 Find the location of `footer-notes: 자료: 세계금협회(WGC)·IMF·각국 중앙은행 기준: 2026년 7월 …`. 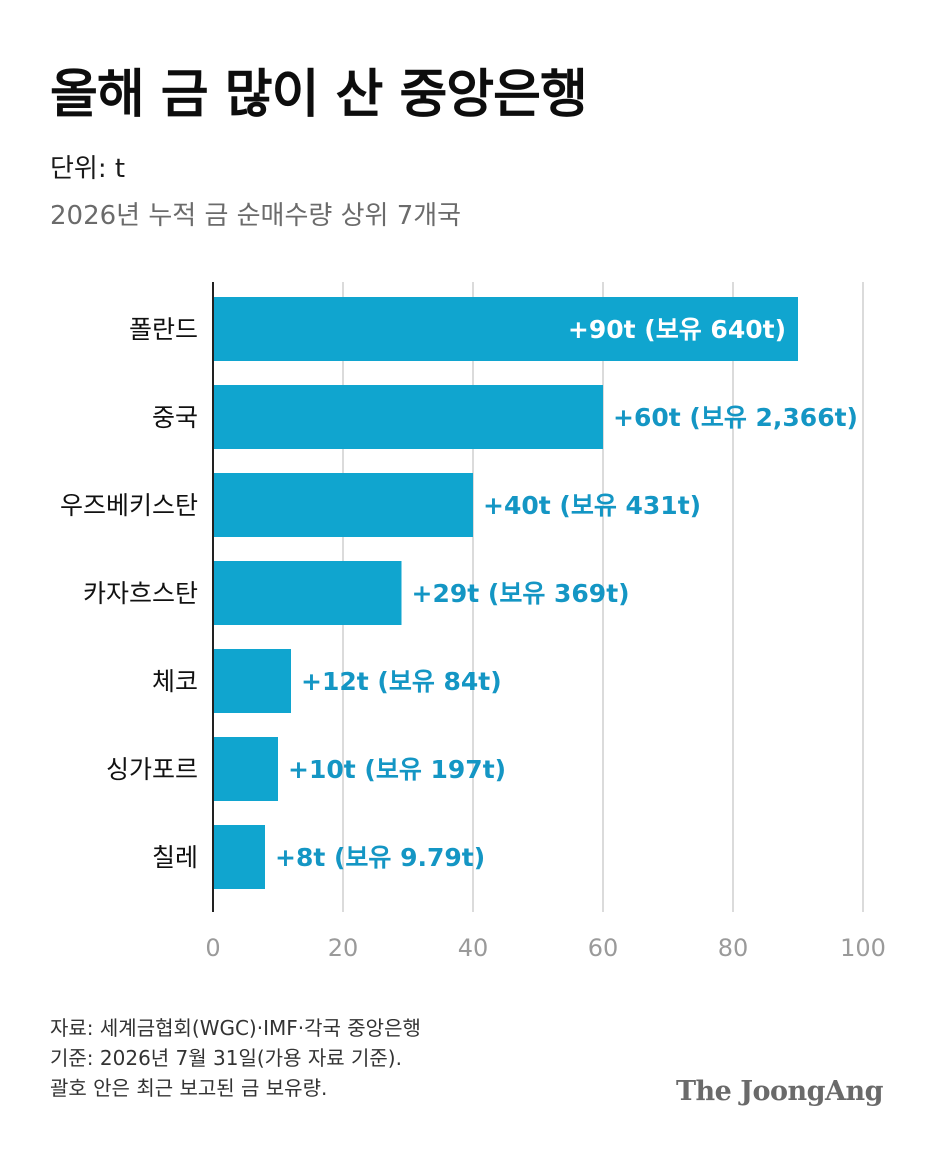

footer-notes: 자료: 세계금협회(WGC)·IMF·각국 중앙은행 기준: 2026년 7월 … is located at coordinates (235, 1058).